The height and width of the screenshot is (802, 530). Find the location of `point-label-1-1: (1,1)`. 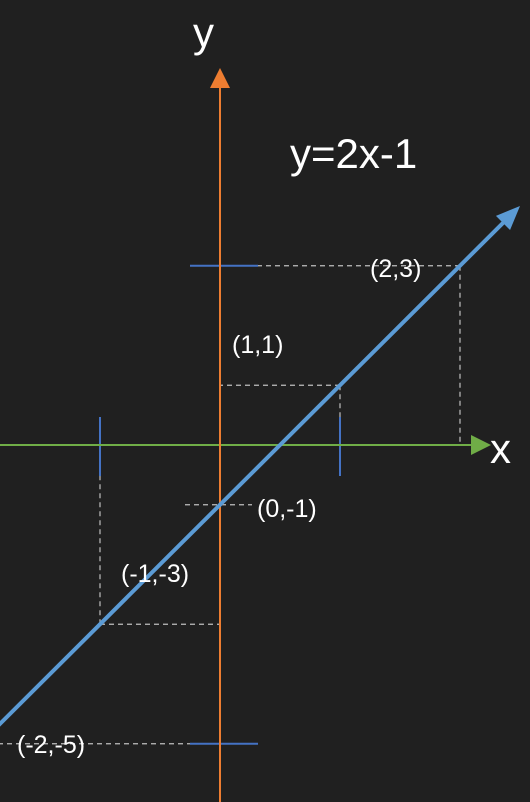

point-label-1-1: (1,1) is located at coordinates (257, 345).